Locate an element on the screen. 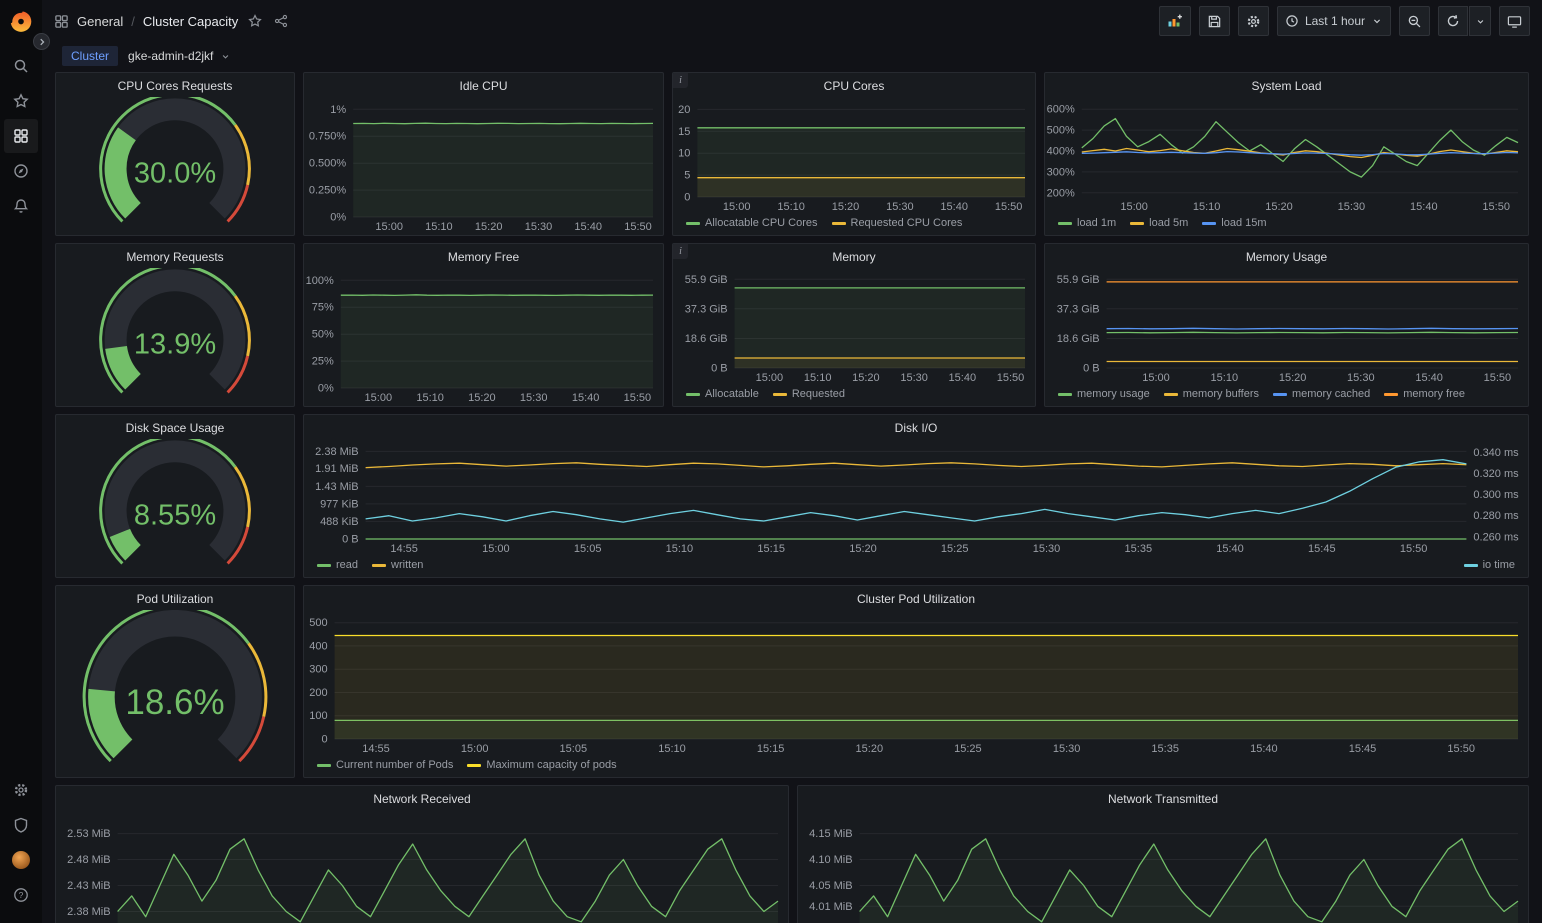  svg-text: 15:50 is located at coordinates (1496, 207).